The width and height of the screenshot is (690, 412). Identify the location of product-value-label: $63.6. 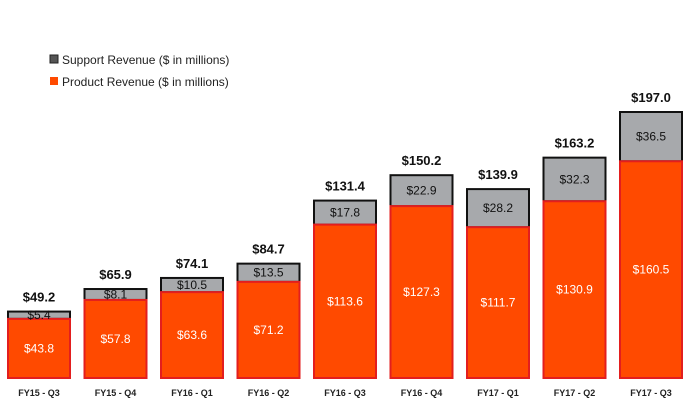
(192, 335).